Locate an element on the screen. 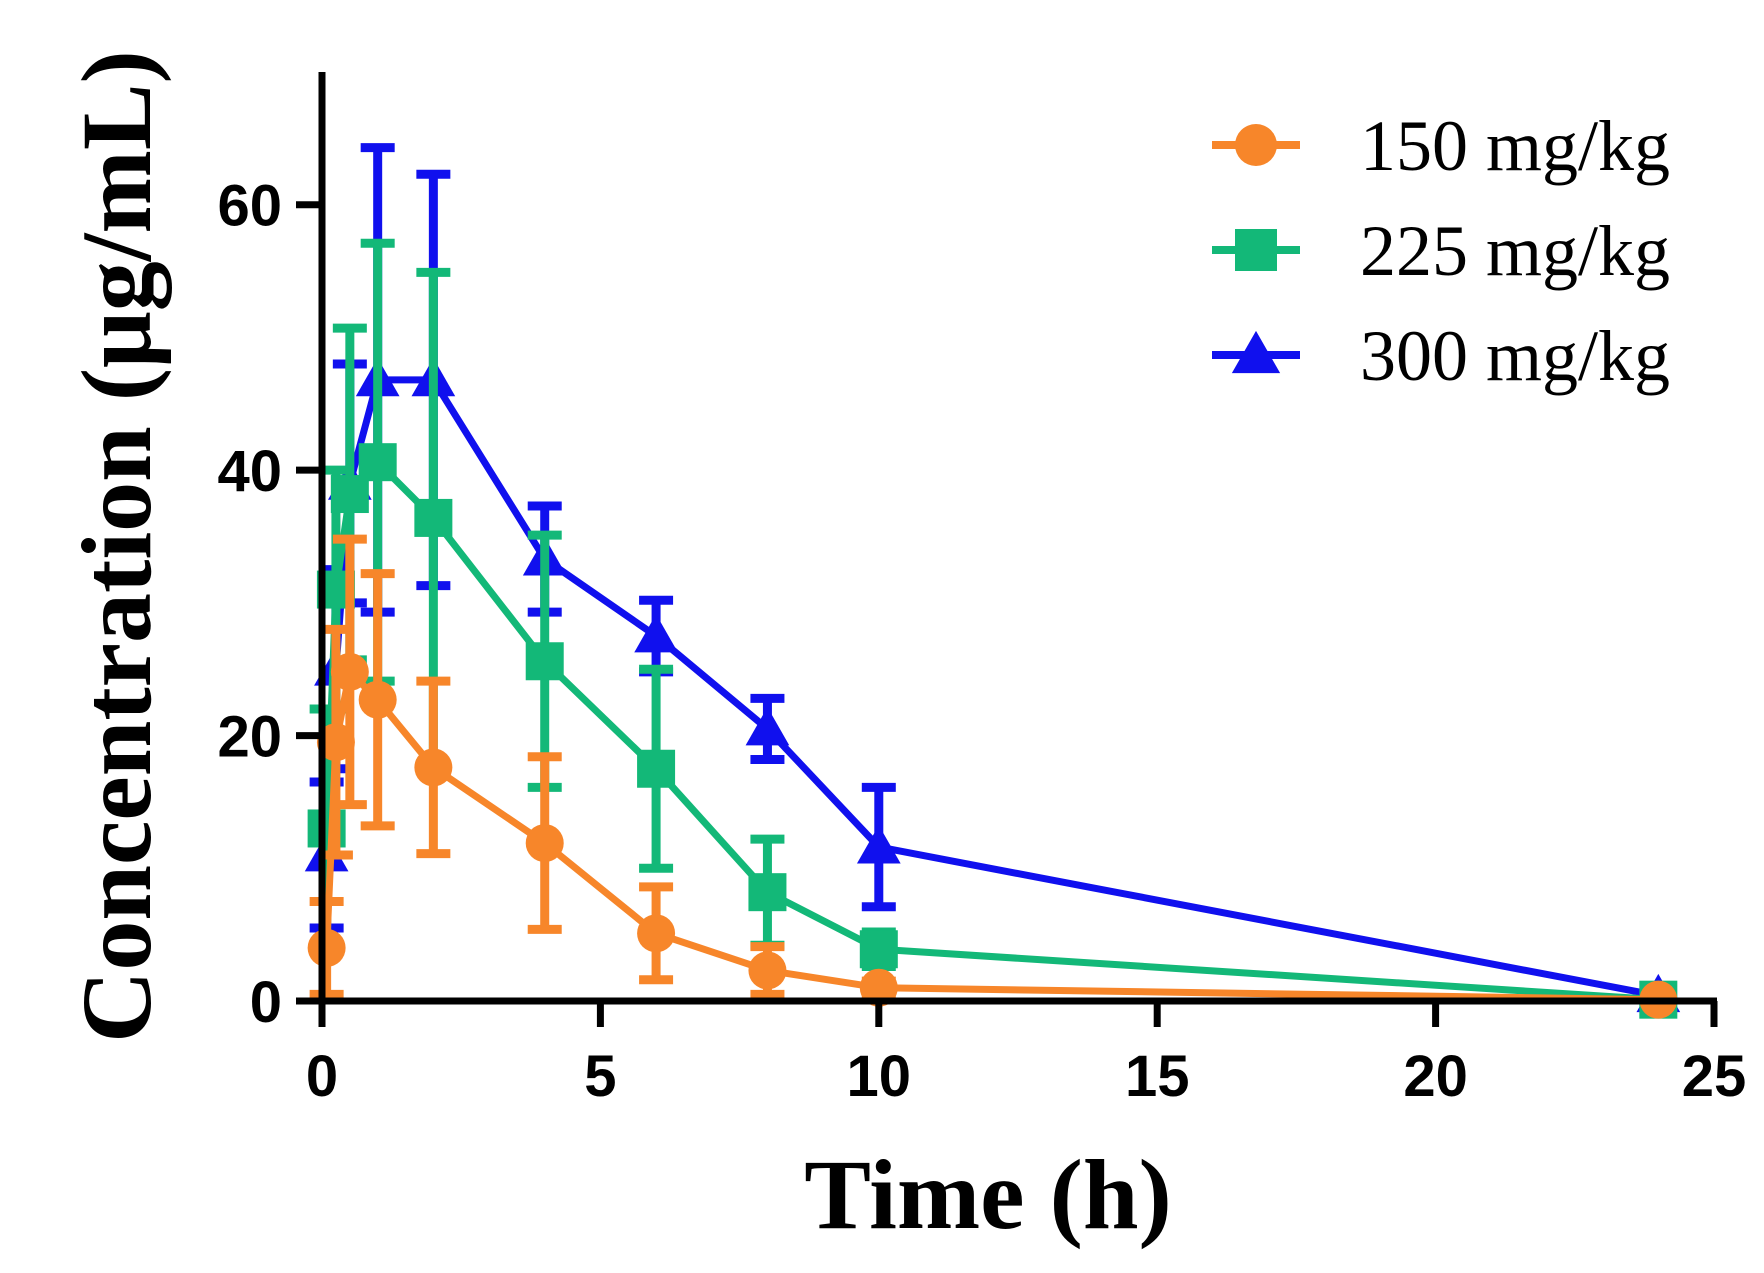  x-tick-label: 5 is located at coordinates (600, 1076).